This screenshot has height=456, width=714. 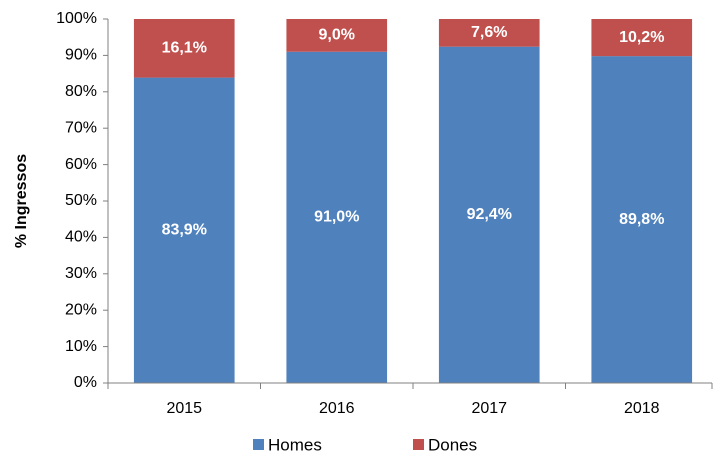 What do you see at coordinates (81, 91) in the screenshot?
I see `y-tick-label: 80%` at bounding box center [81, 91].